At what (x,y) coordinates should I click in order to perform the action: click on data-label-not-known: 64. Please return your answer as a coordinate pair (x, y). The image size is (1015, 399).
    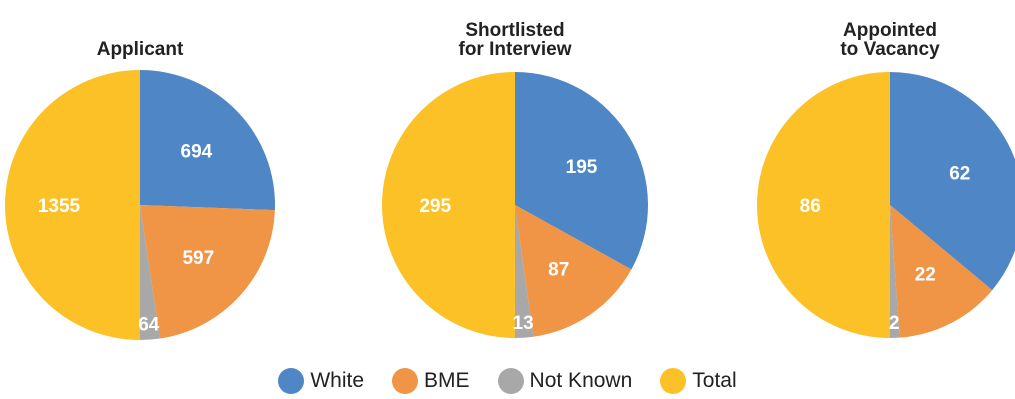
    Looking at the image, I should click on (149, 325).